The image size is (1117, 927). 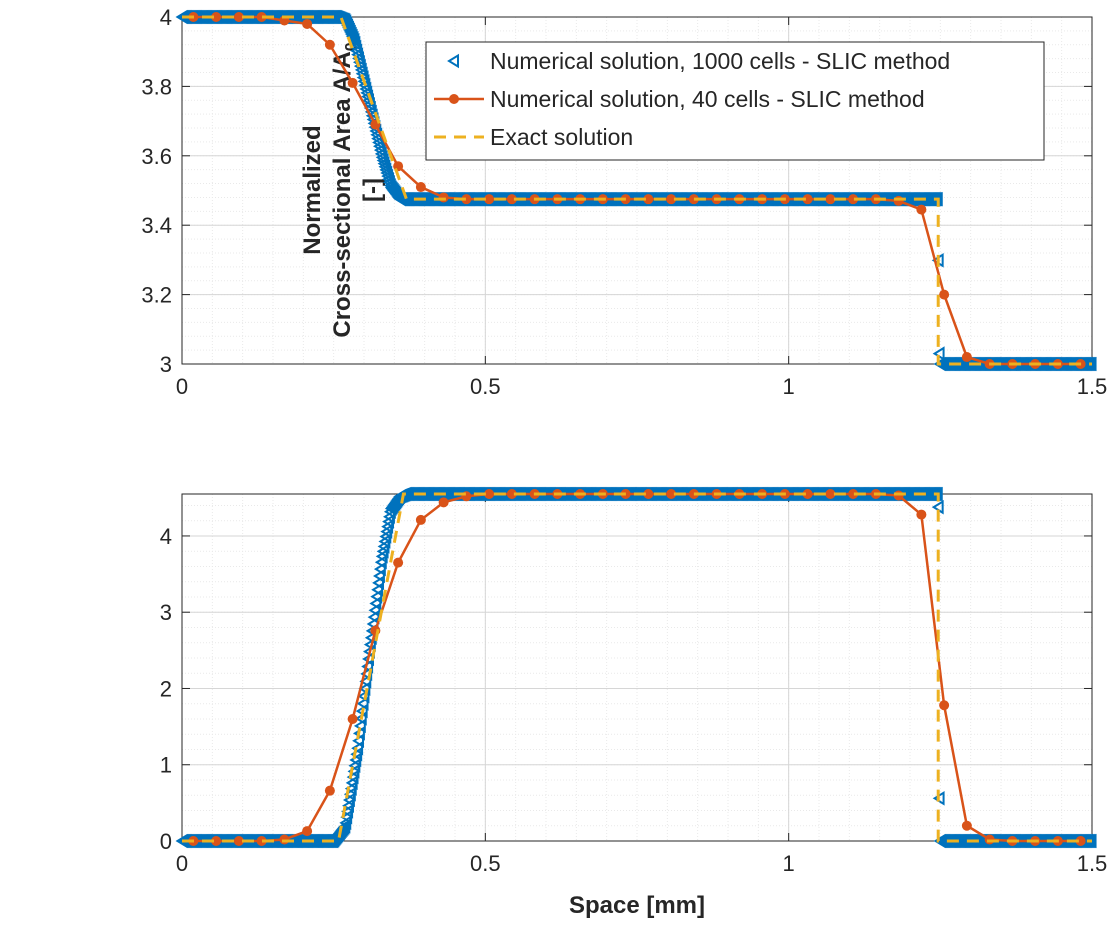 I want to click on legend-marker-1000-cells, so click(x=453, y=61).